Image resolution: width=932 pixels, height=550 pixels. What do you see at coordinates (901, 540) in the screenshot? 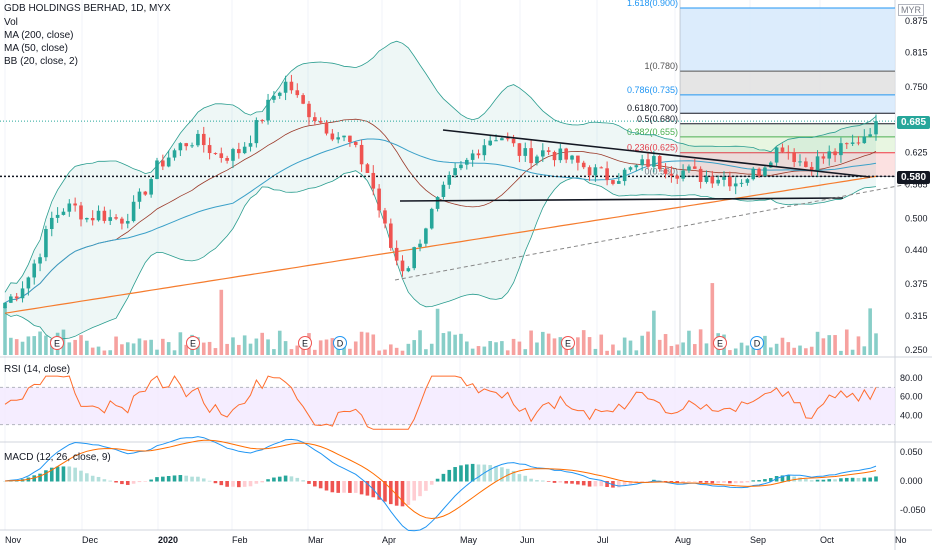
I see `time-tick-12: No` at bounding box center [901, 540].